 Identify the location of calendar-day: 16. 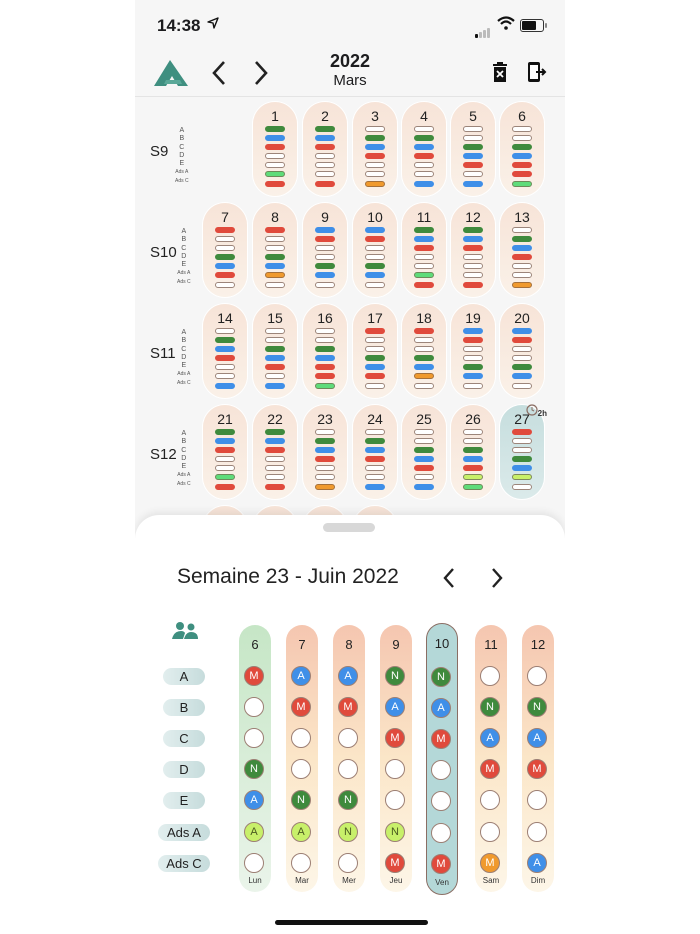
(325, 351).